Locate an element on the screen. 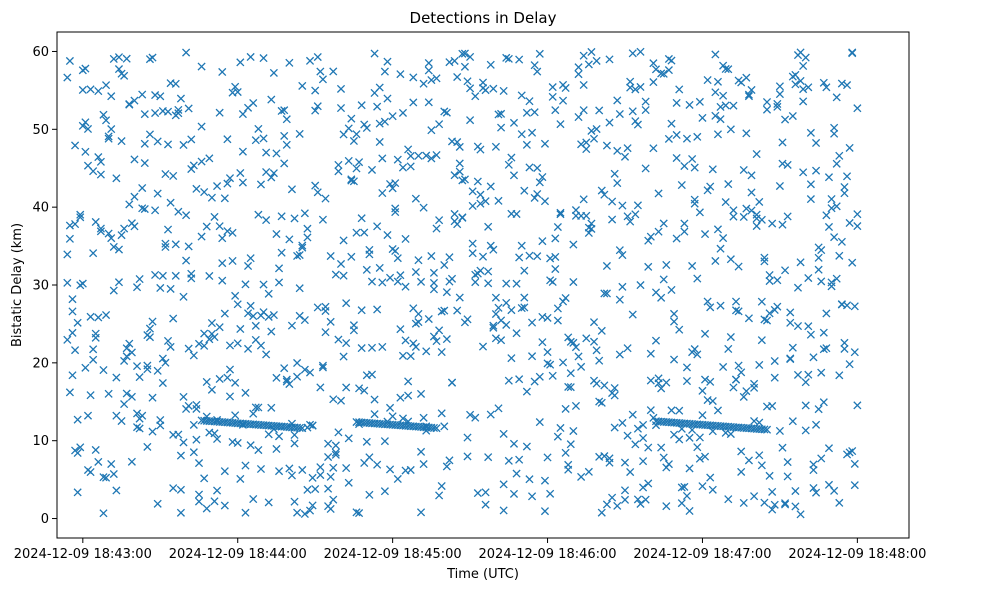  track-point is located at coordinates (767, 429).